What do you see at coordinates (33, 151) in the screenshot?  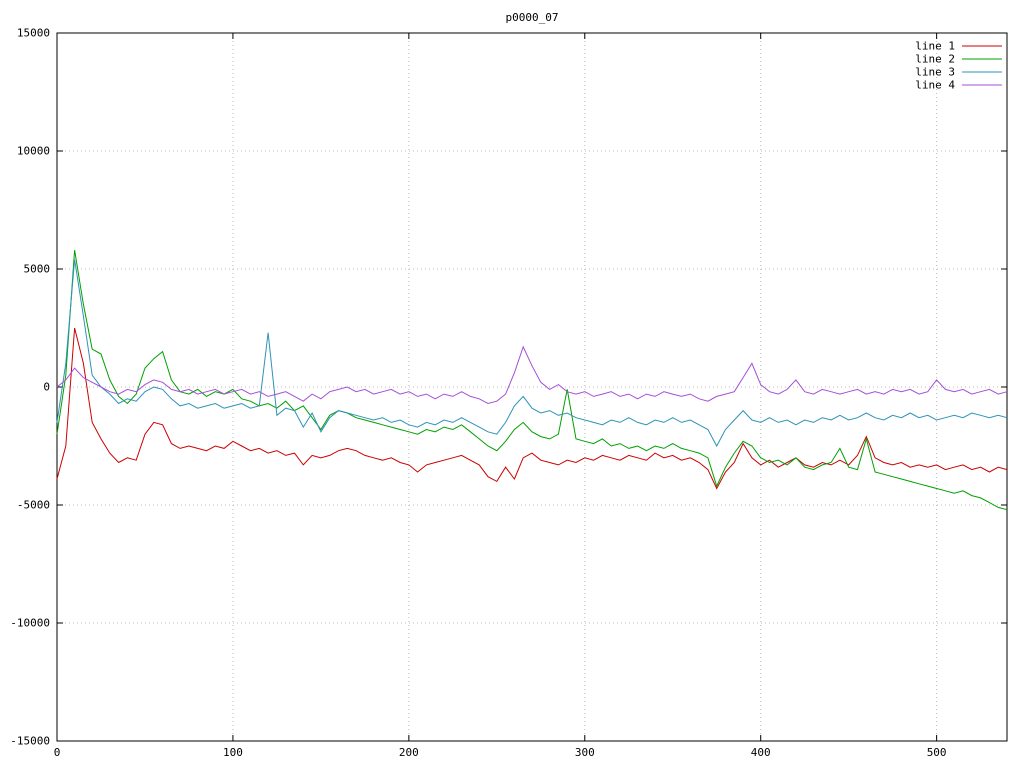 I see `y-tick-label: 10000` at bounding box center [33, 151].